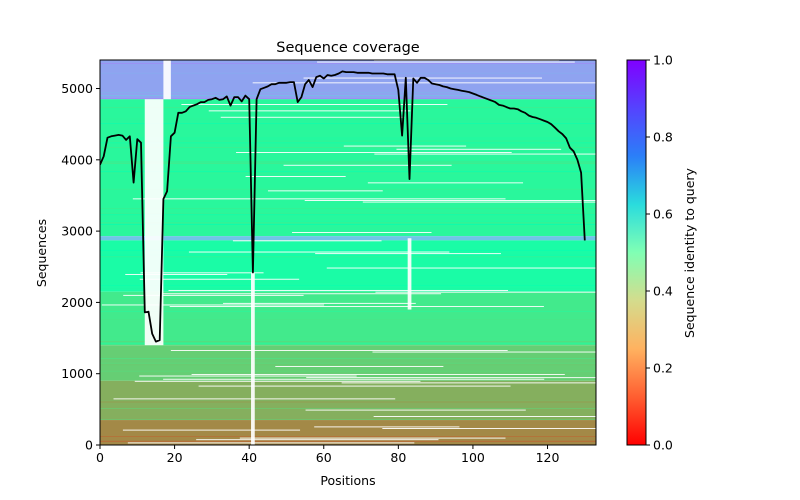 The width and height of the screenshot is (800, 500). What do you see at coordinates (663, 137) in the screenshot?
I see `colorbar-tick-label: 0.8` at bounding box center [663, 137].